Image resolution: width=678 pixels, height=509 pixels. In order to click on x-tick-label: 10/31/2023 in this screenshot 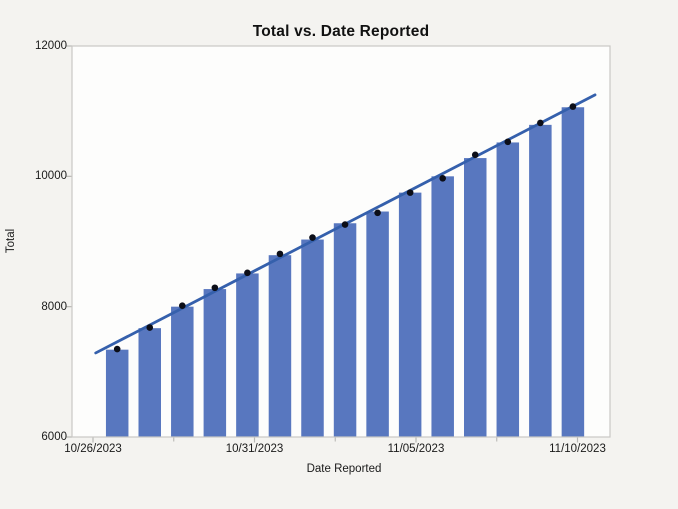, I will do `click(254, 449)`.